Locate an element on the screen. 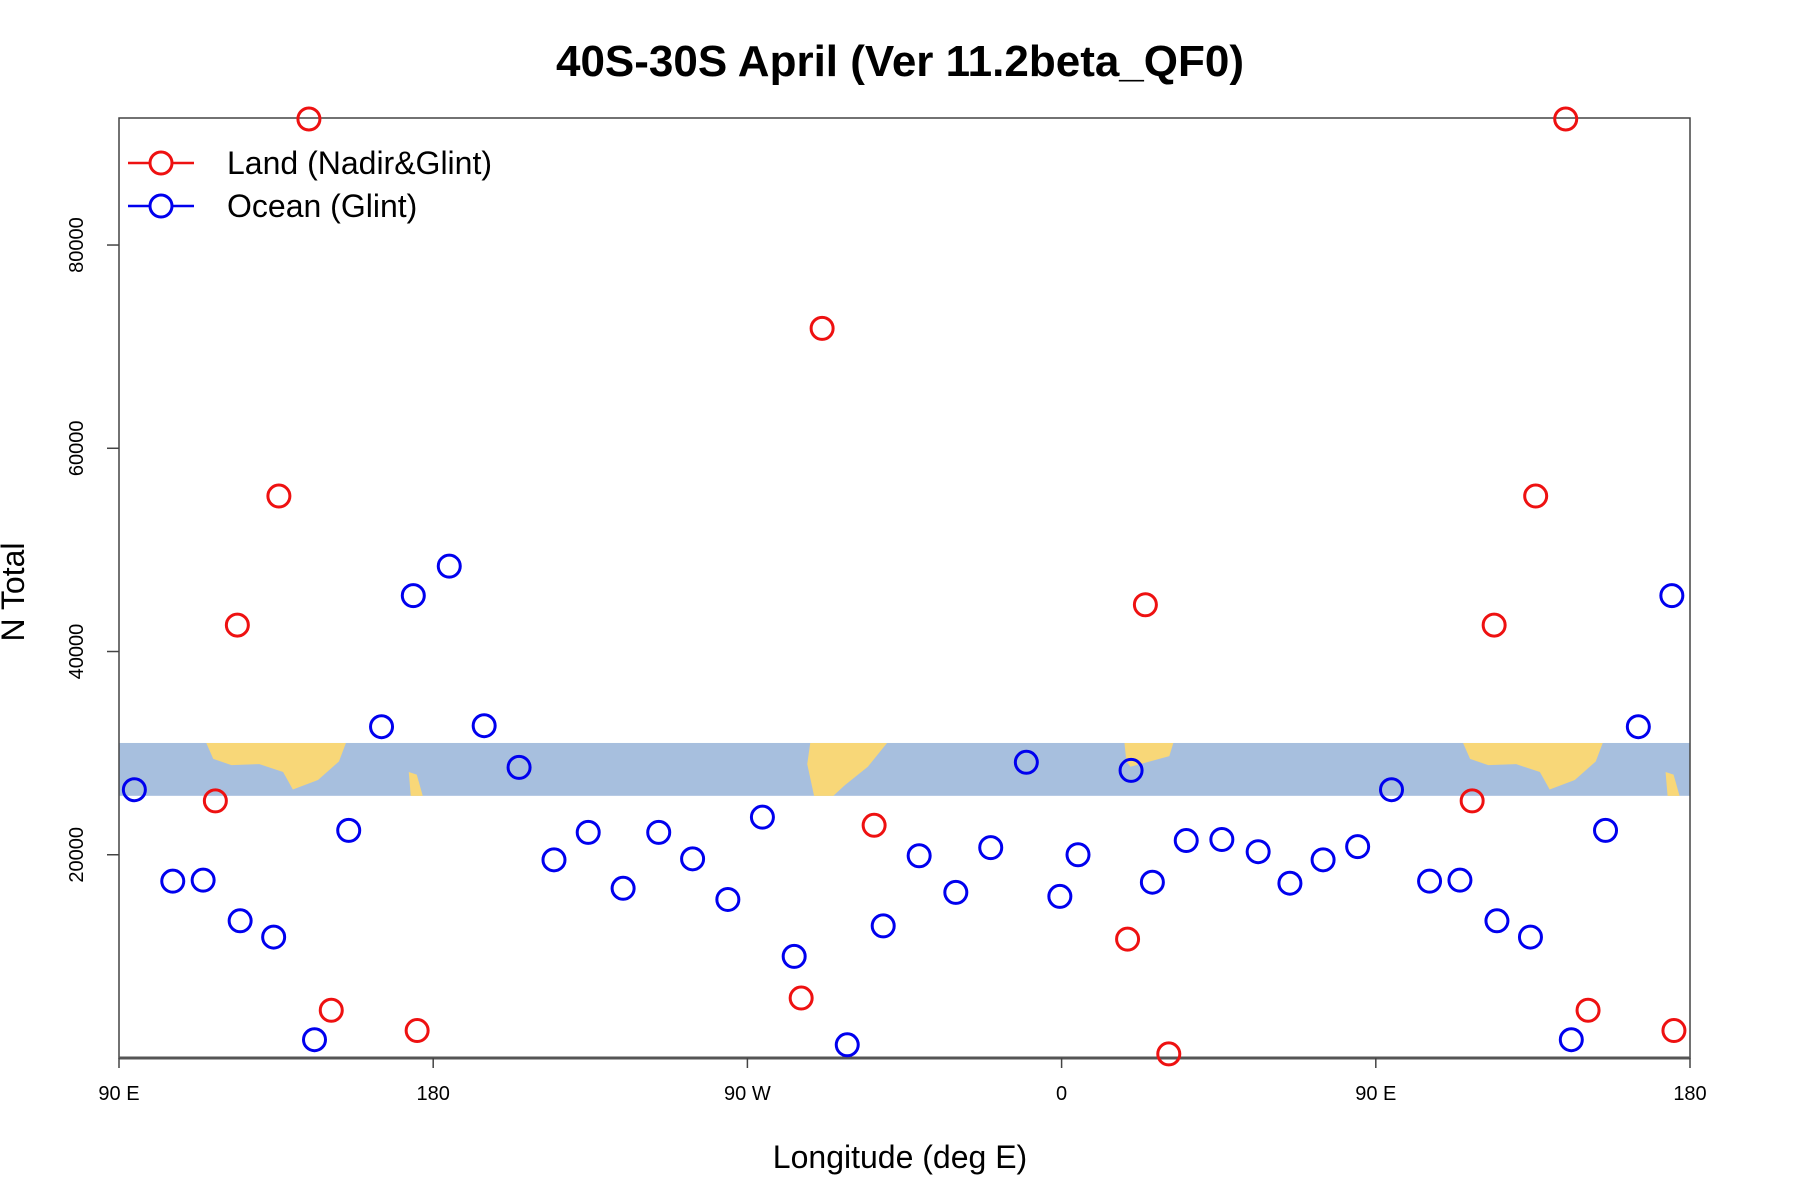 The image size is (1800, 1200). legend-ocean-label: Ocean (Glint) is located at coordinates (322, 206).